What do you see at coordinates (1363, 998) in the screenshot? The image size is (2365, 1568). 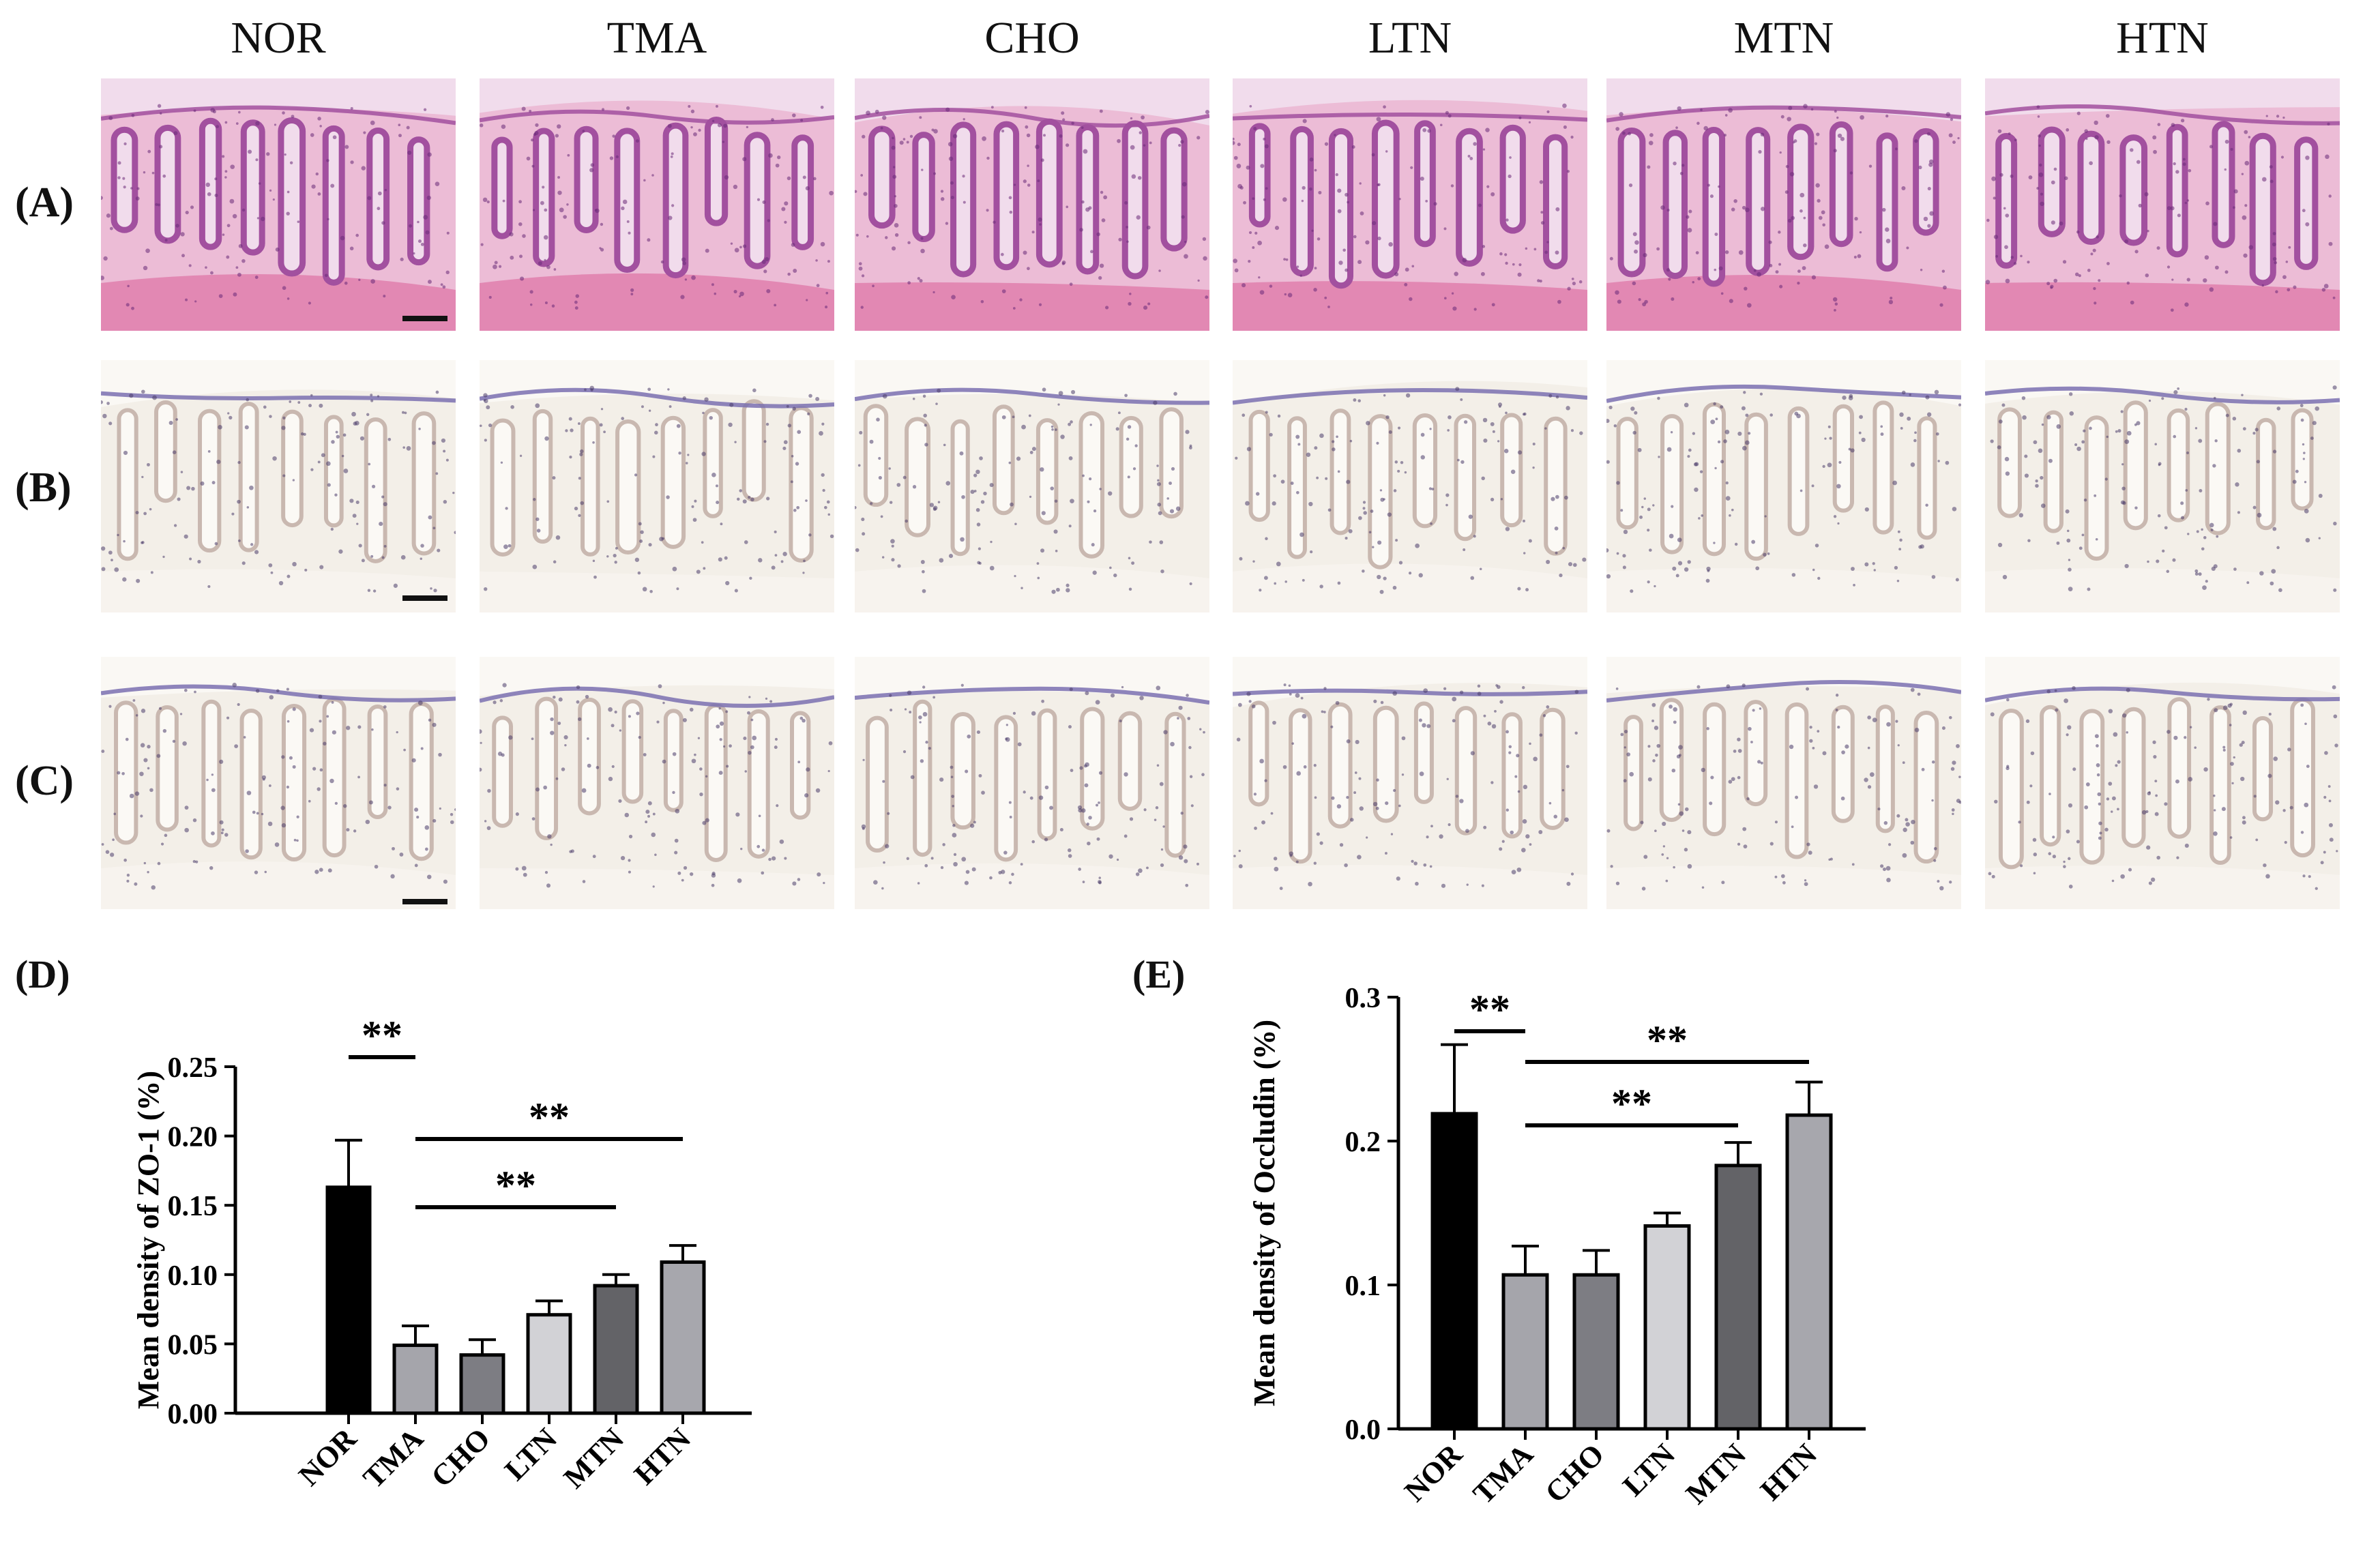 I see `y-tick-label: 0.3` at bounding box center [1363, 998].